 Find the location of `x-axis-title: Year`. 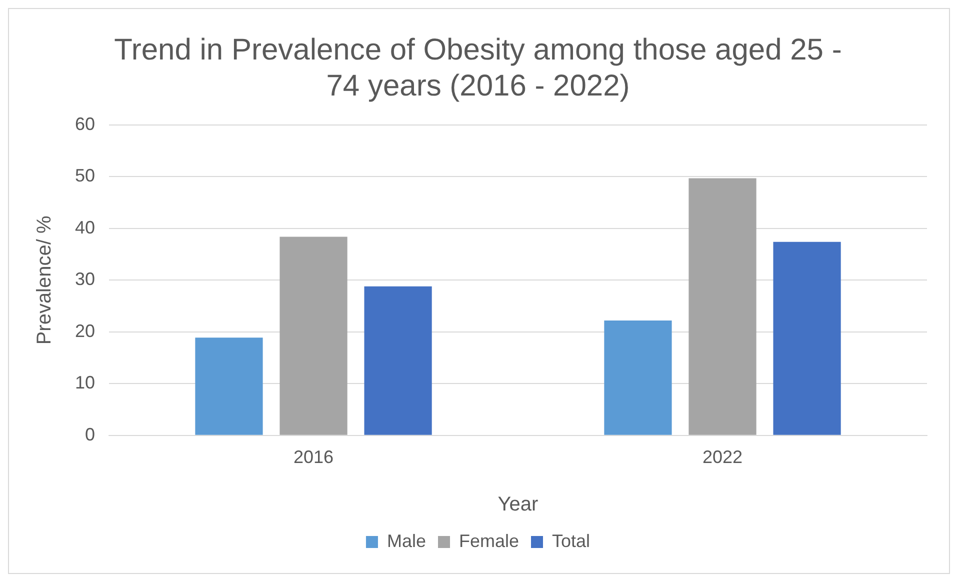

x-axis-title: Year is located at coordinates (518, 505).